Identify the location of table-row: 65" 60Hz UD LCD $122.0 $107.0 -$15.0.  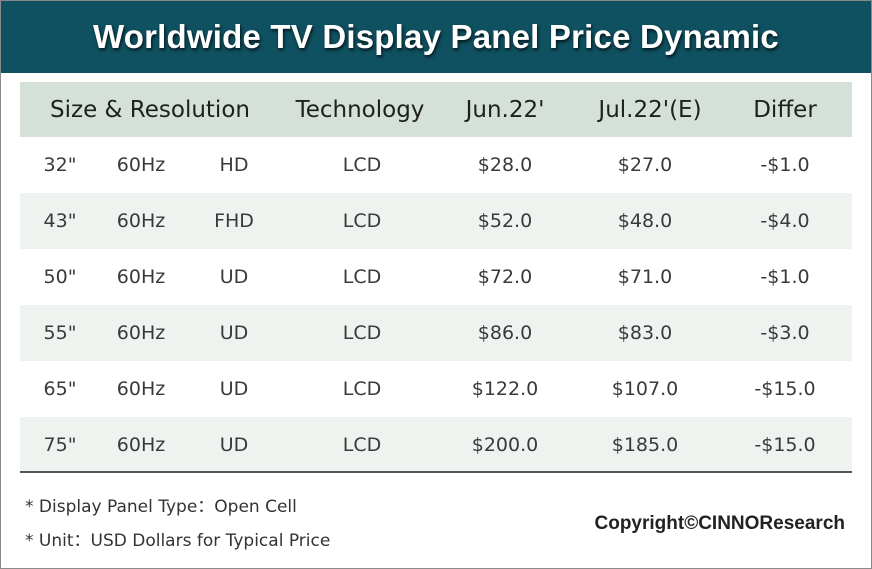
(436, 389).